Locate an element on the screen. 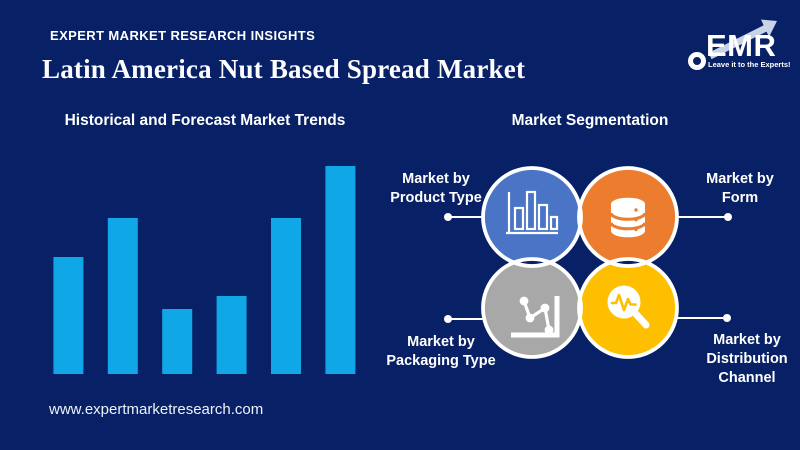 The image size is (800, 450). logo-tagline: Leave it to the Experts! is located at coordinates (749, 64).